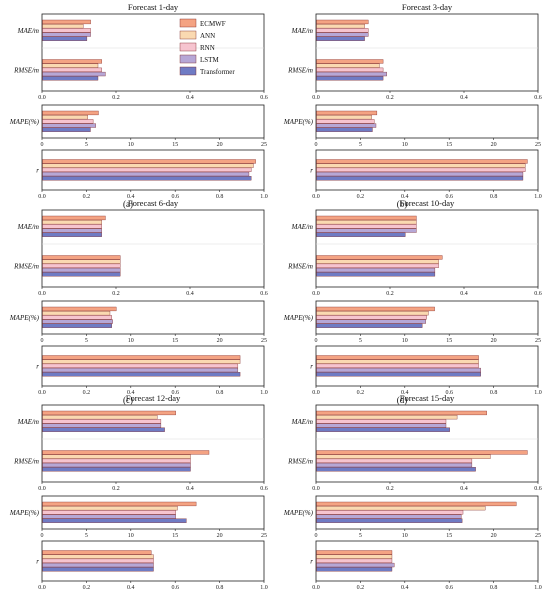 This screenshot has width=550, height=590. I want to click on bar-ecmwf-rmsem, so click(72, 61).